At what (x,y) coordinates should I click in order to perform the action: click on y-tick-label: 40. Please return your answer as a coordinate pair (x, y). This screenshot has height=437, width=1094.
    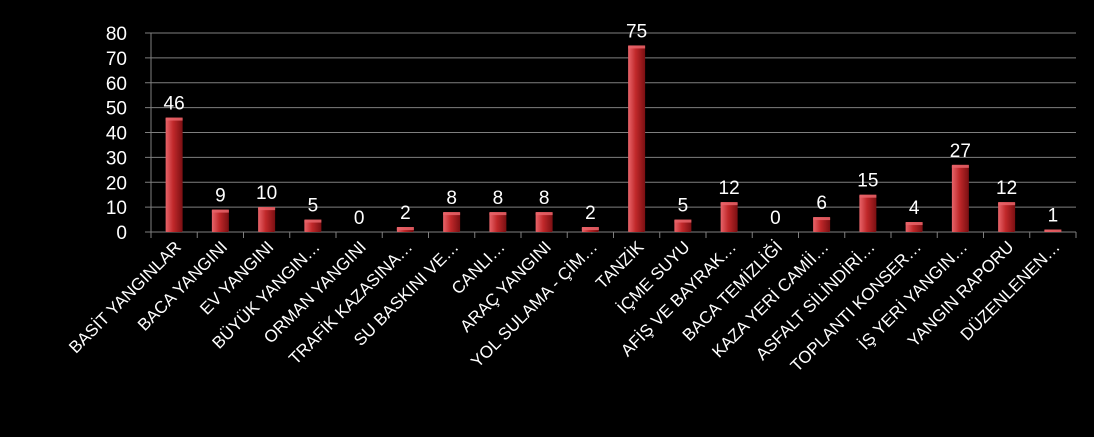
    Looking at the image, I should click on (116, 134).